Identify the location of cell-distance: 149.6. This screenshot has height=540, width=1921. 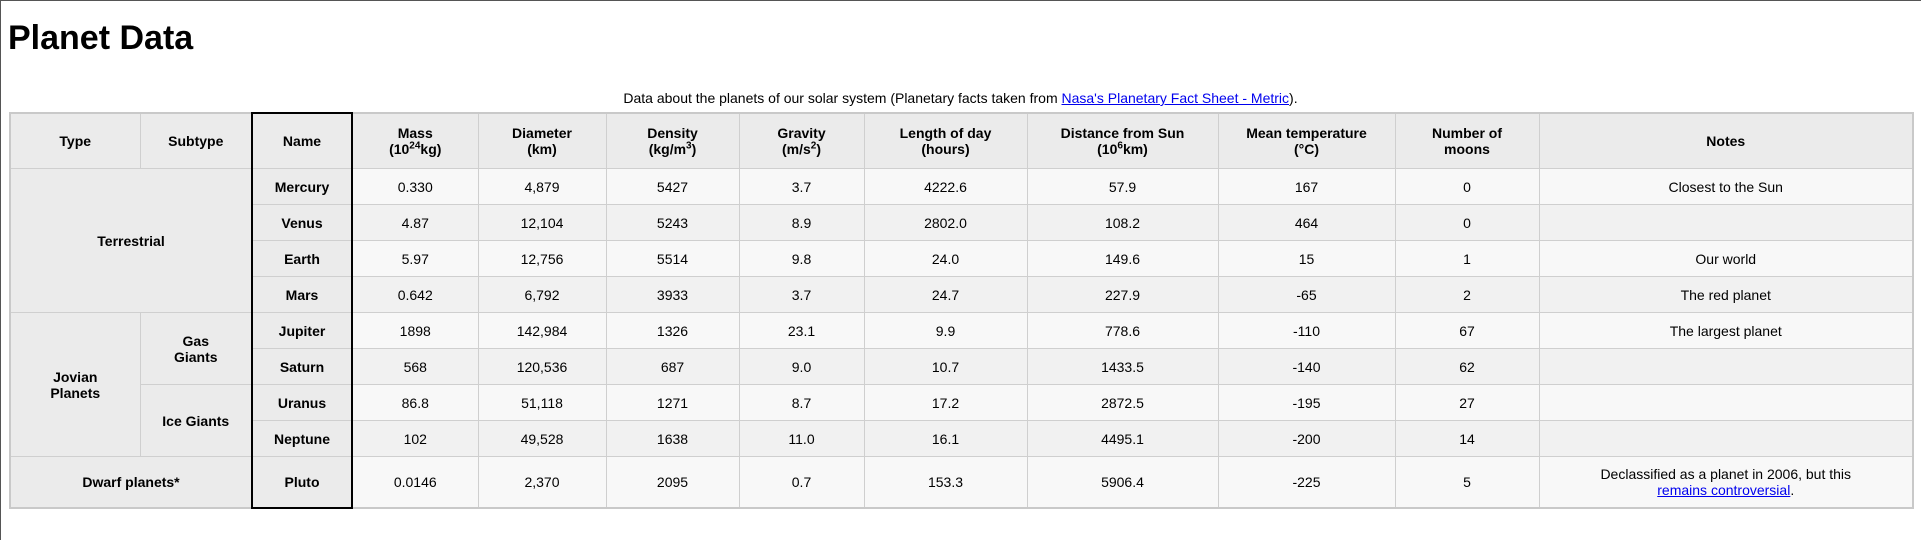
(1122, 258).